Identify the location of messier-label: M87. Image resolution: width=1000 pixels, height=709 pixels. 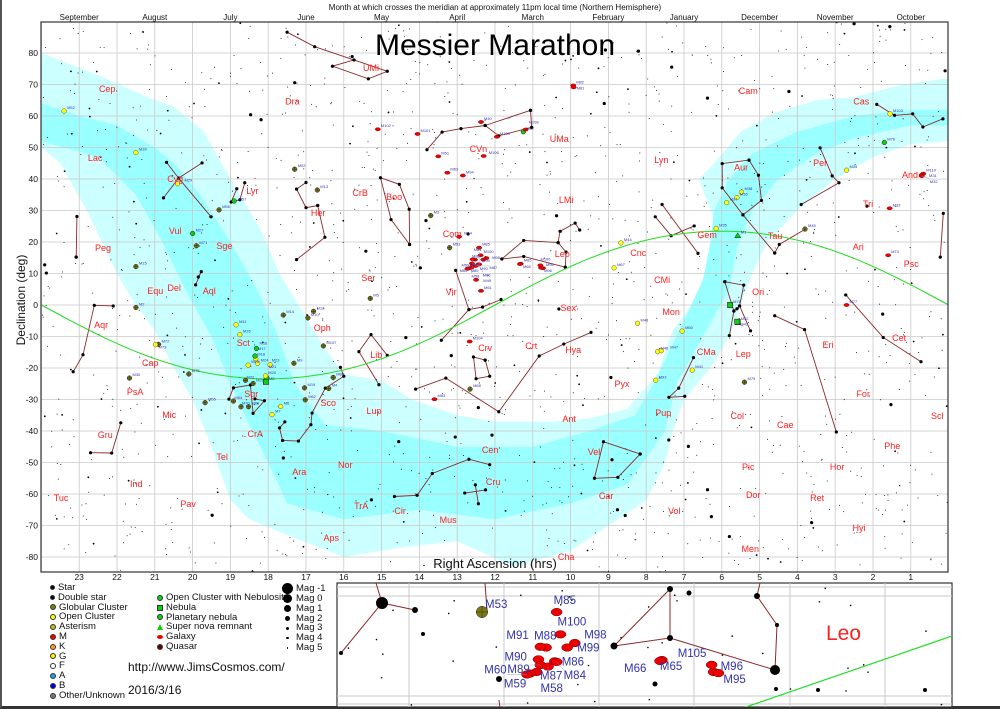
(494, 267).